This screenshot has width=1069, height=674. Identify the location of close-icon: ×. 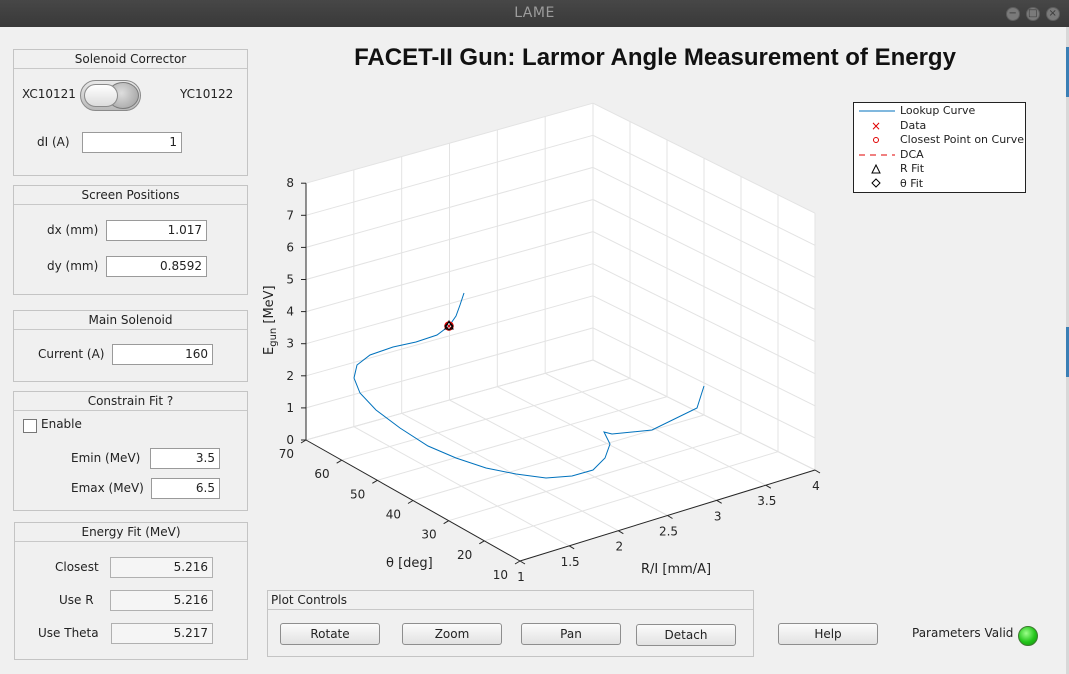
(1053, 14).